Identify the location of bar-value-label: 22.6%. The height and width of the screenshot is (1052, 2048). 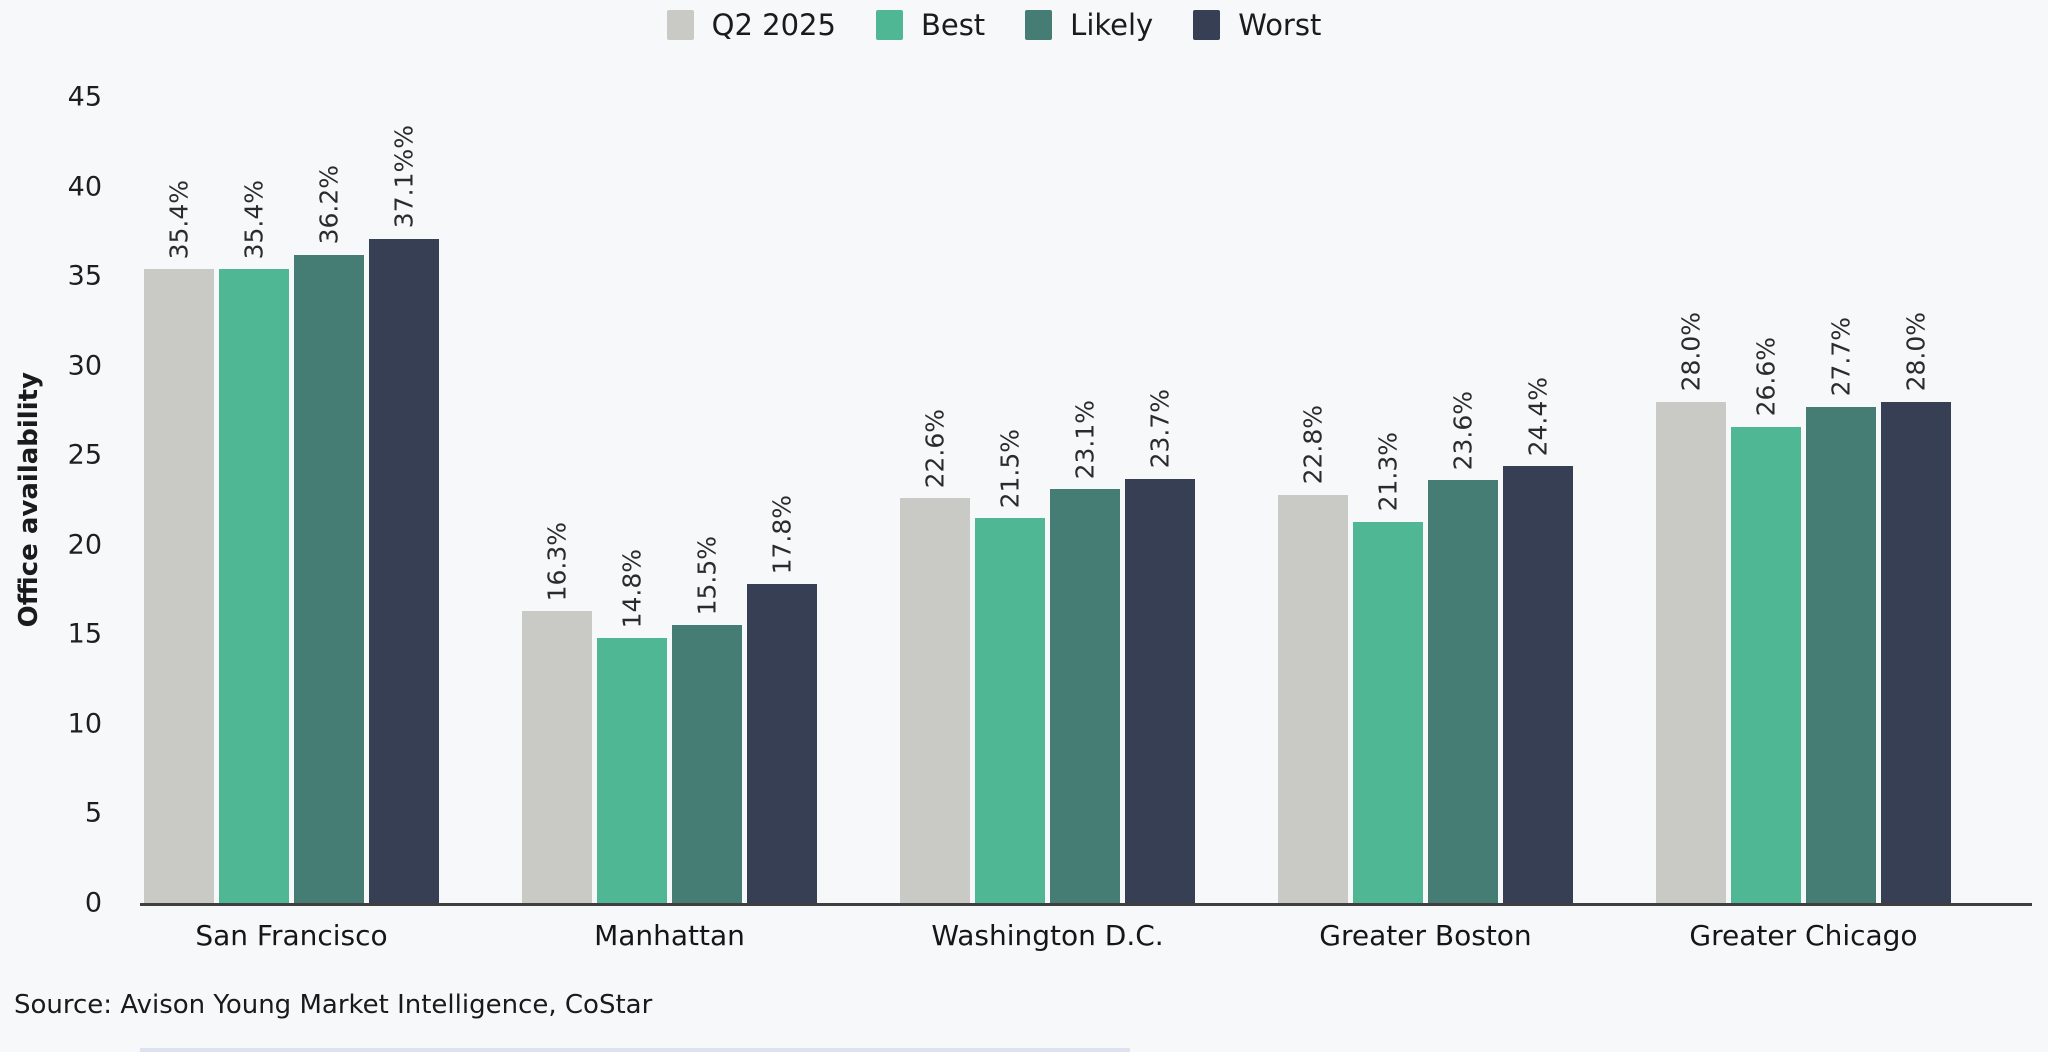
(935, 448).